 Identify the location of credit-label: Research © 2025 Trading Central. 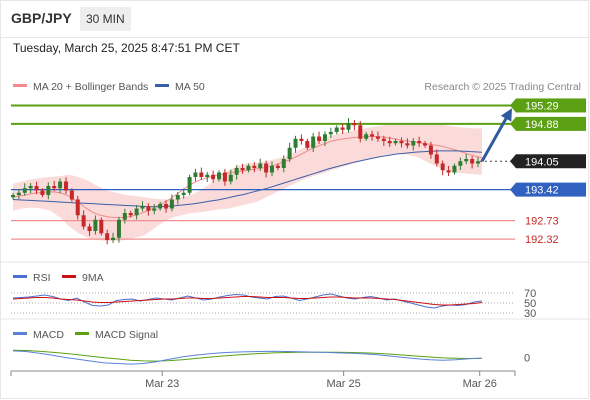
(502, 87).